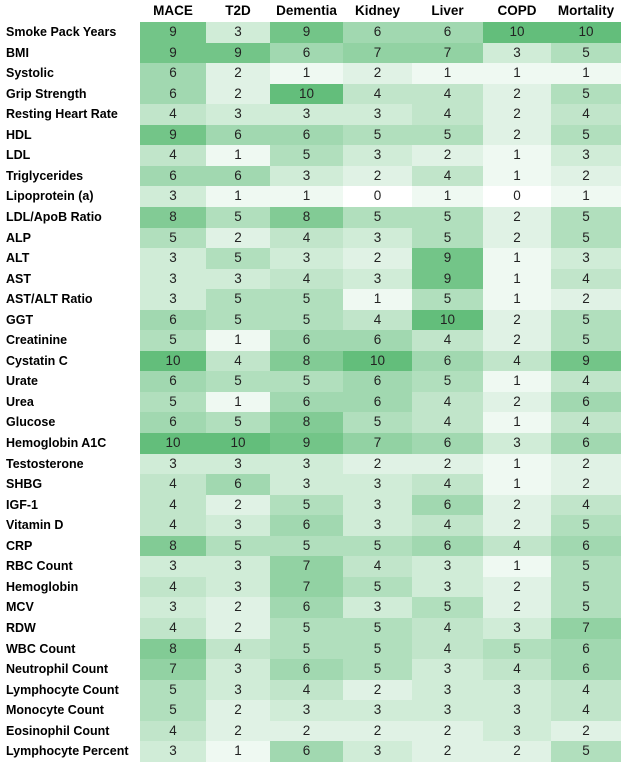  What do you see at coordinates (46, 93) in the screenshot?
I see `row-label: Grip Strength` at bounding box center [46, 93].